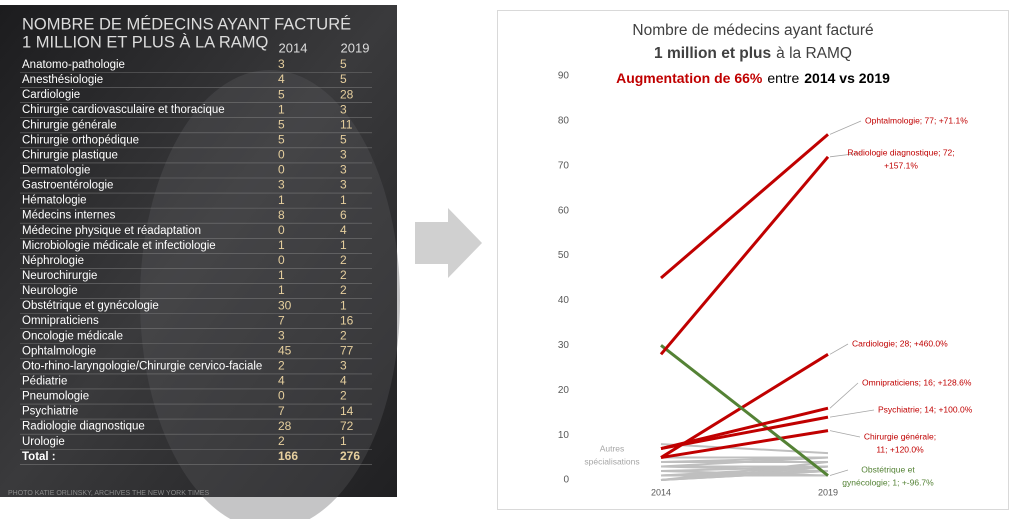 The image size is (1024, 524). I want to click on series-label: +157.1%, so click(901, 165).